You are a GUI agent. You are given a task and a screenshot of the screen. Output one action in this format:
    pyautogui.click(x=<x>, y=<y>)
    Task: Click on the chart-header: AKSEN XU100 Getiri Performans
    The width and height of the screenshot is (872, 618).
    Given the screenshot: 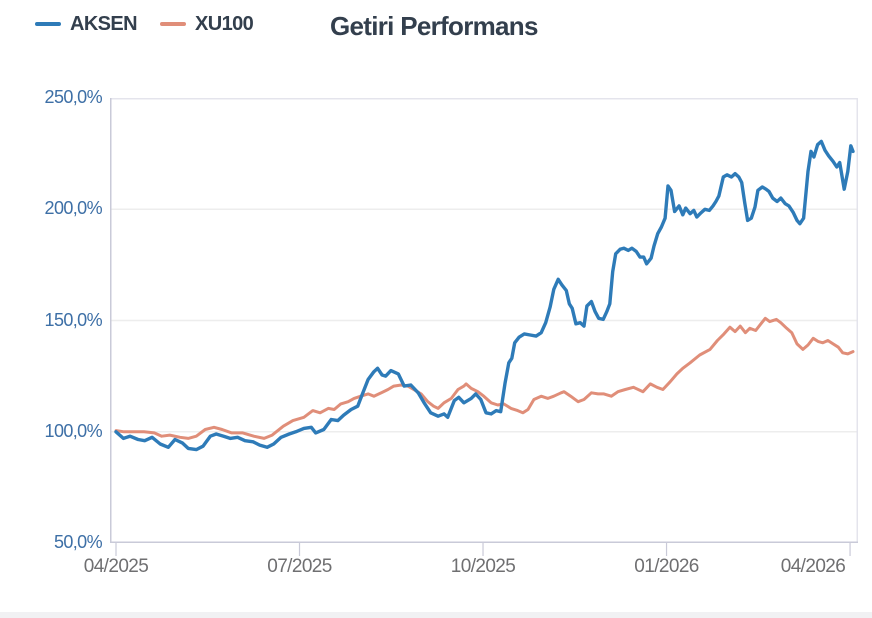 What is the action you would take?
    pyautogui.click(x=436, y=30)
    